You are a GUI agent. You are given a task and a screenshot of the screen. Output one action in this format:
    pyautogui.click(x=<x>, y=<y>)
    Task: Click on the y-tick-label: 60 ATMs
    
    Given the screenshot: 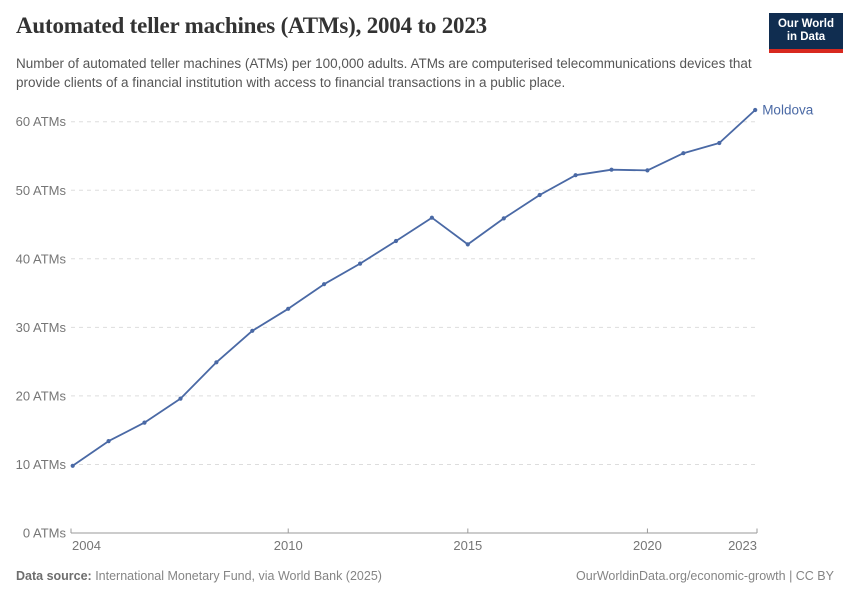 What is the action you would take?
    pyautogui.click(x=41, y=121)
    